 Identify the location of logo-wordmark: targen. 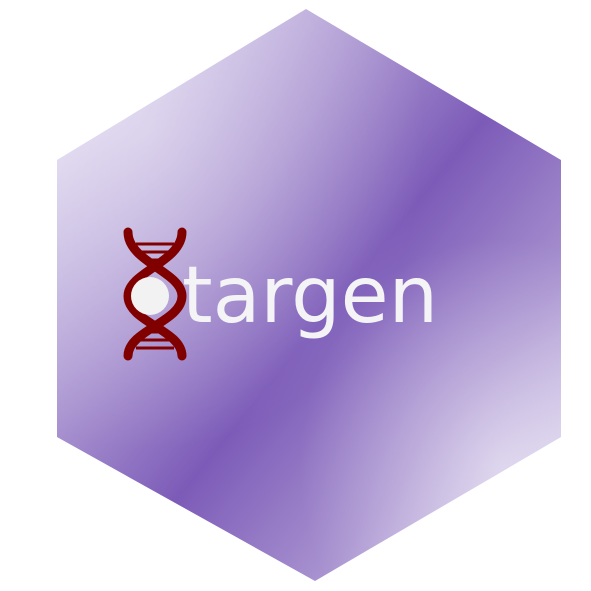
(310, 296).